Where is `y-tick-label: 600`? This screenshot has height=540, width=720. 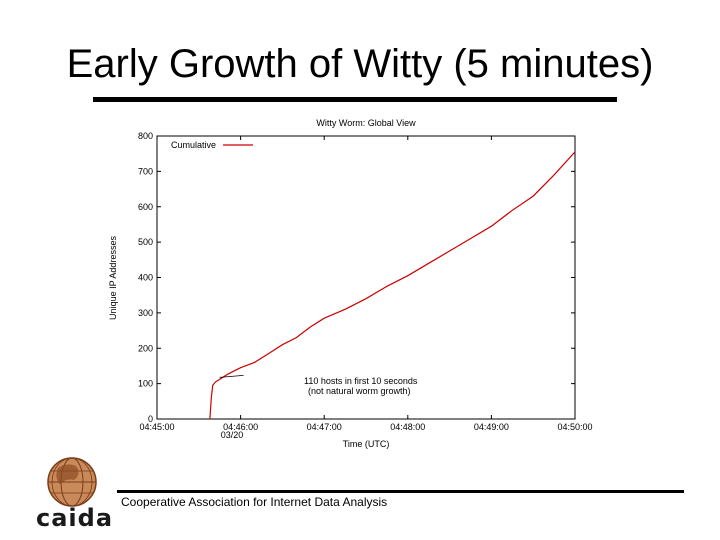
y-tick-label: 600 is located at coordinates (145, 207).